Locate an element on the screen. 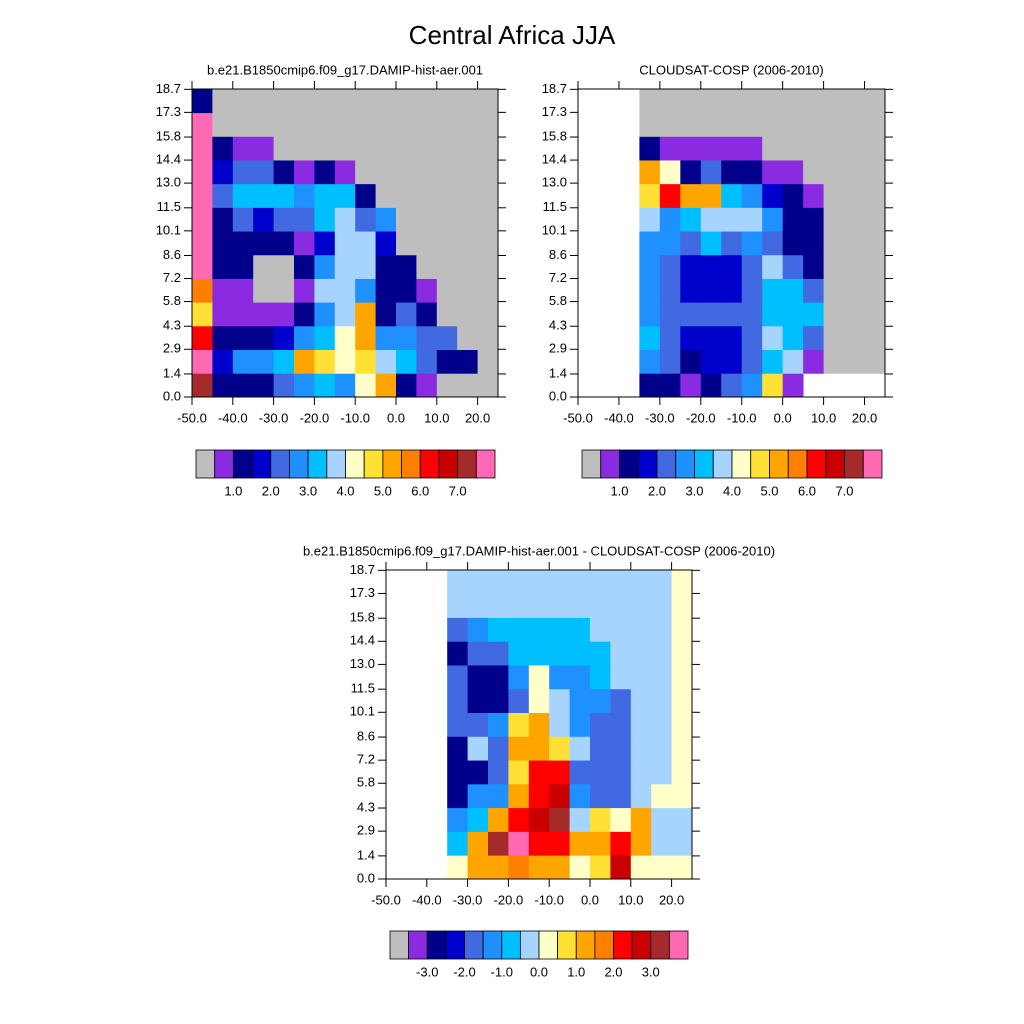 Image resolution: width=1024 pixels, height=1024 pixels. y-tick-label: 1.4 is located at coordinates (172, 372).